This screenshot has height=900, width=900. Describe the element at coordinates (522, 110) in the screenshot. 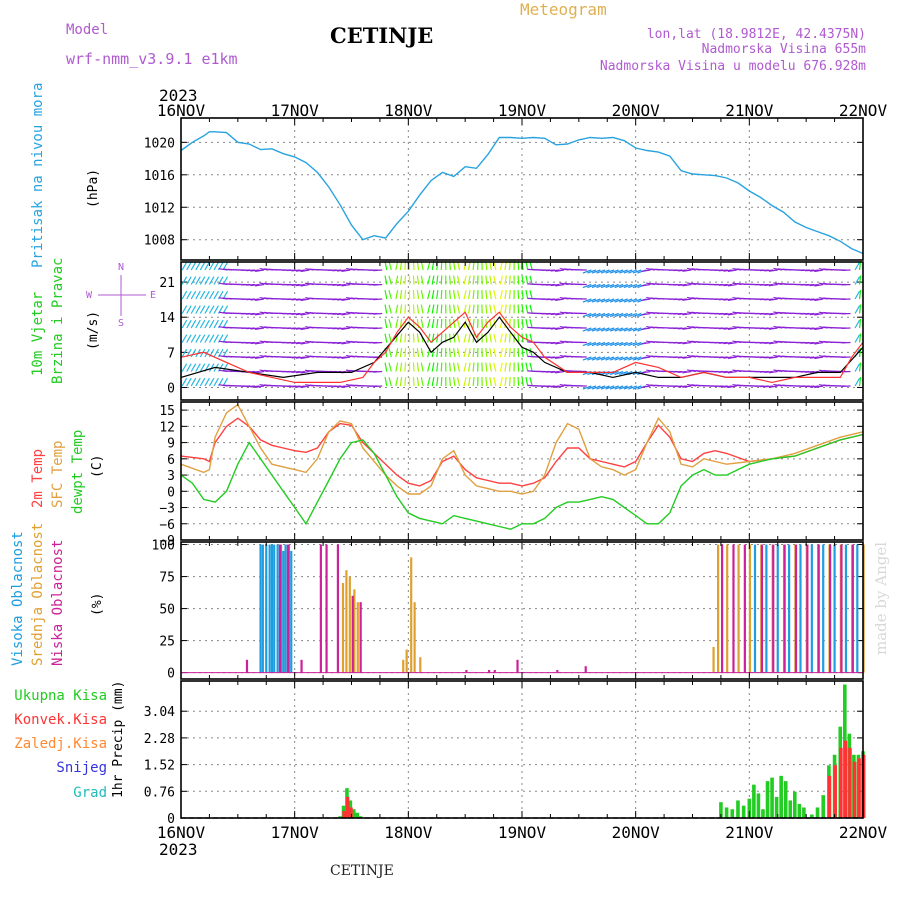

I see `x-label-top: 19NOV` at that location.